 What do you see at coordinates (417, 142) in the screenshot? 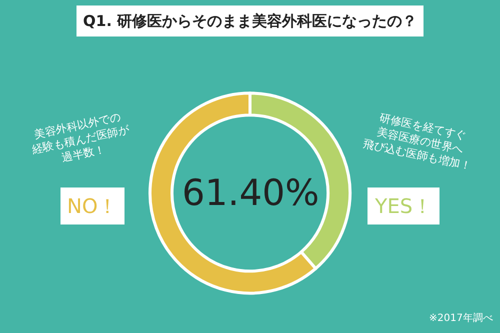
I see `text: 研修医を経てすぐ 美容医療の世界へ 飛び込む医師も増加！` at bounding box center [417, 142].